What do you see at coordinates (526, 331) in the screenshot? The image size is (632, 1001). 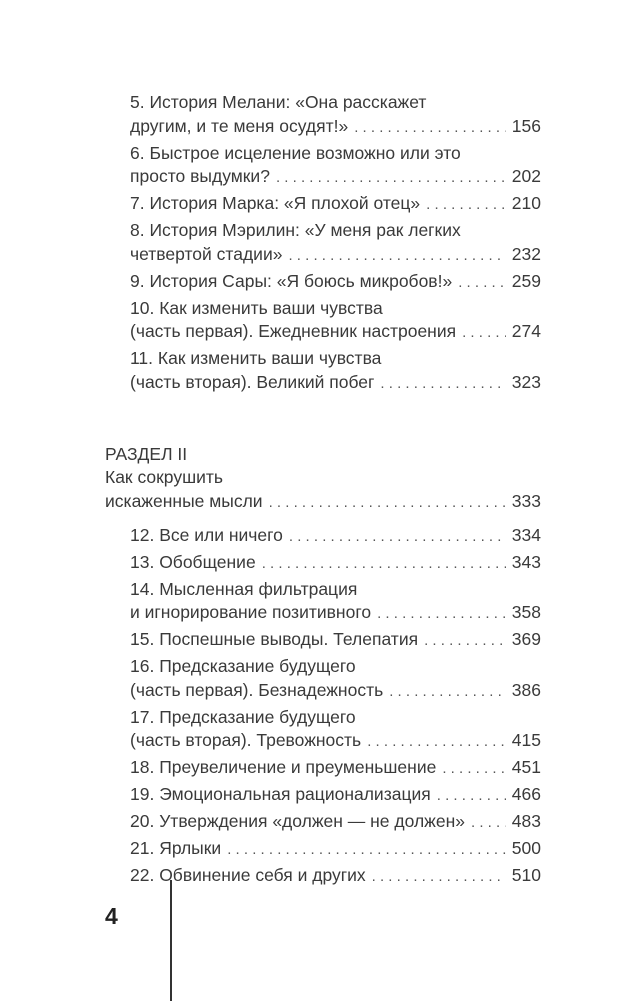 I see `page-ref: 274` at bounding box center [526, 331].